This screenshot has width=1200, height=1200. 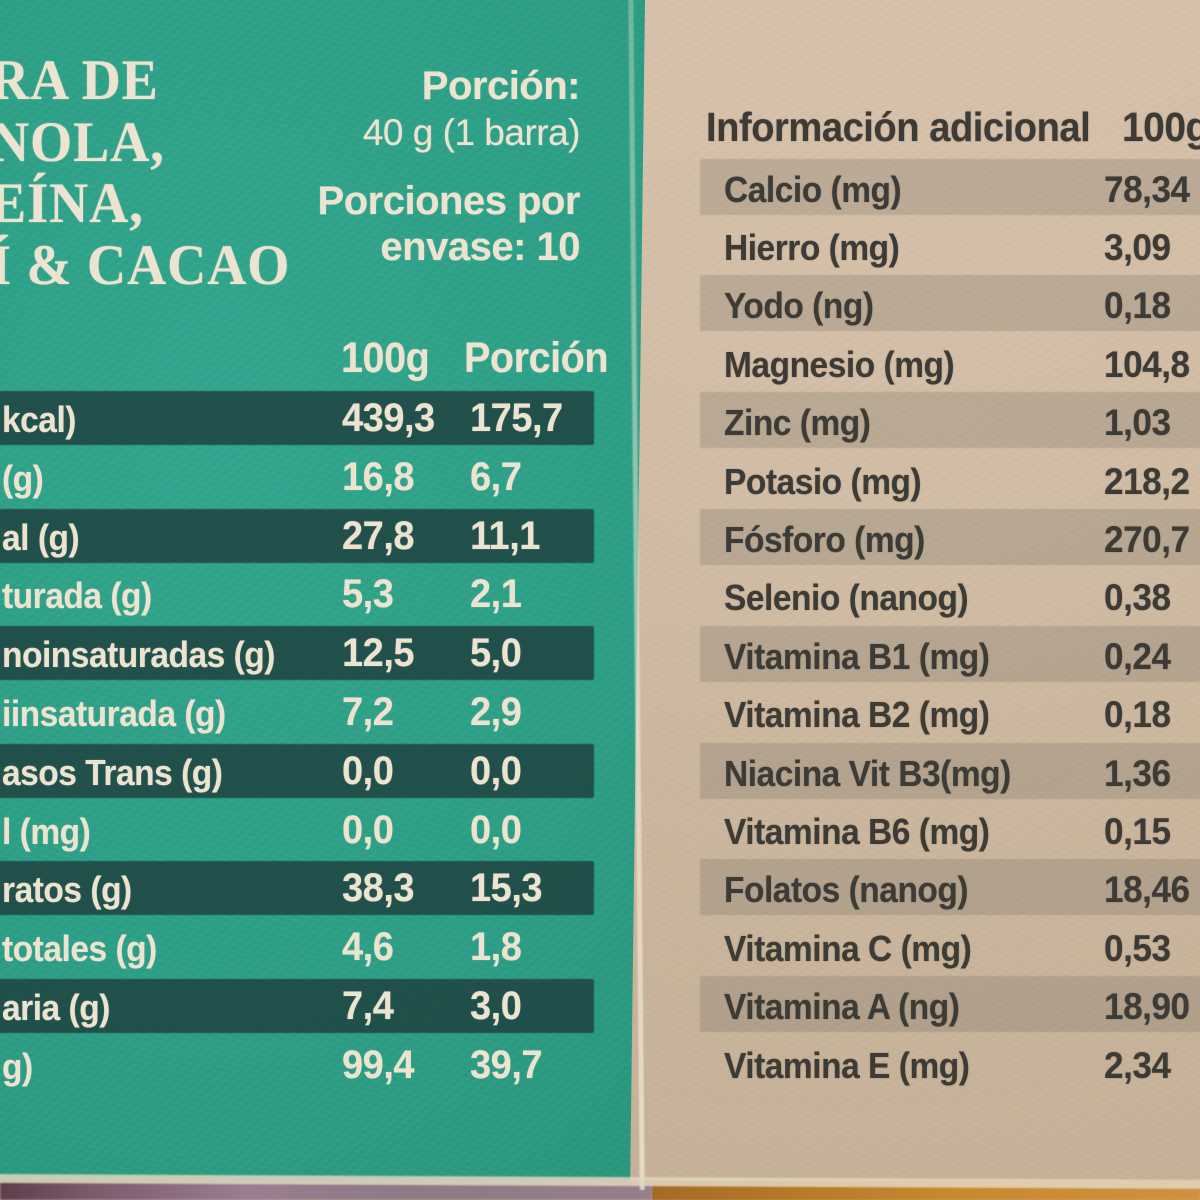 I want to click on nutrient-label: noinsaturadas (g), so click(x=138, y=655).